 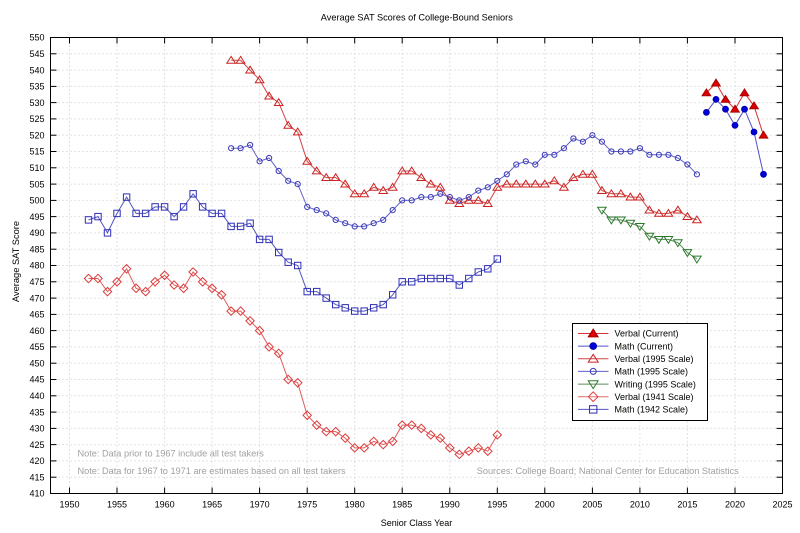 I want to click on svg-text: 470, so click(x=36, y=298).